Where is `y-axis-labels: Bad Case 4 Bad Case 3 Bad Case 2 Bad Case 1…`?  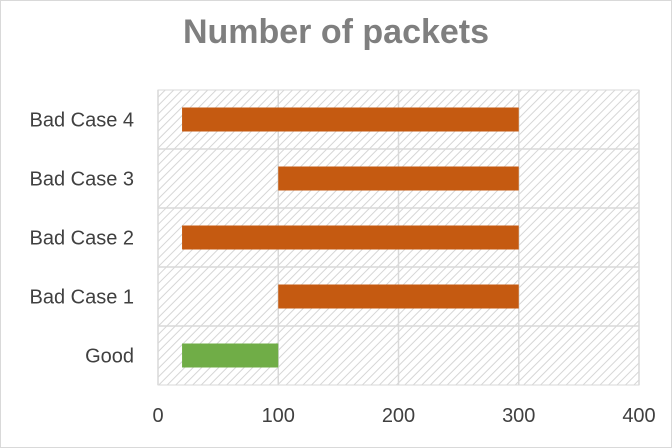 y-axis-labels: Bad Case 4 Bad Case 3 Bad Case 2 Bad Case 1… is located at coordinates (81, 239).